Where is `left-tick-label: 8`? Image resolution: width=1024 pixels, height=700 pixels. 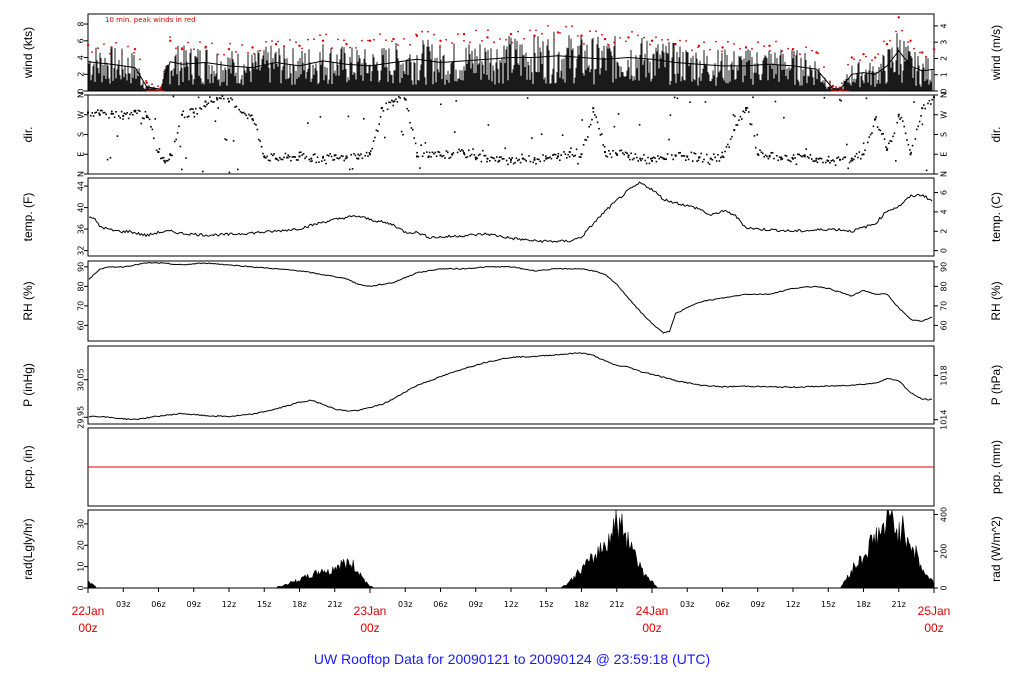
left-tick-label: 8 is located at coordinates (81, 23).